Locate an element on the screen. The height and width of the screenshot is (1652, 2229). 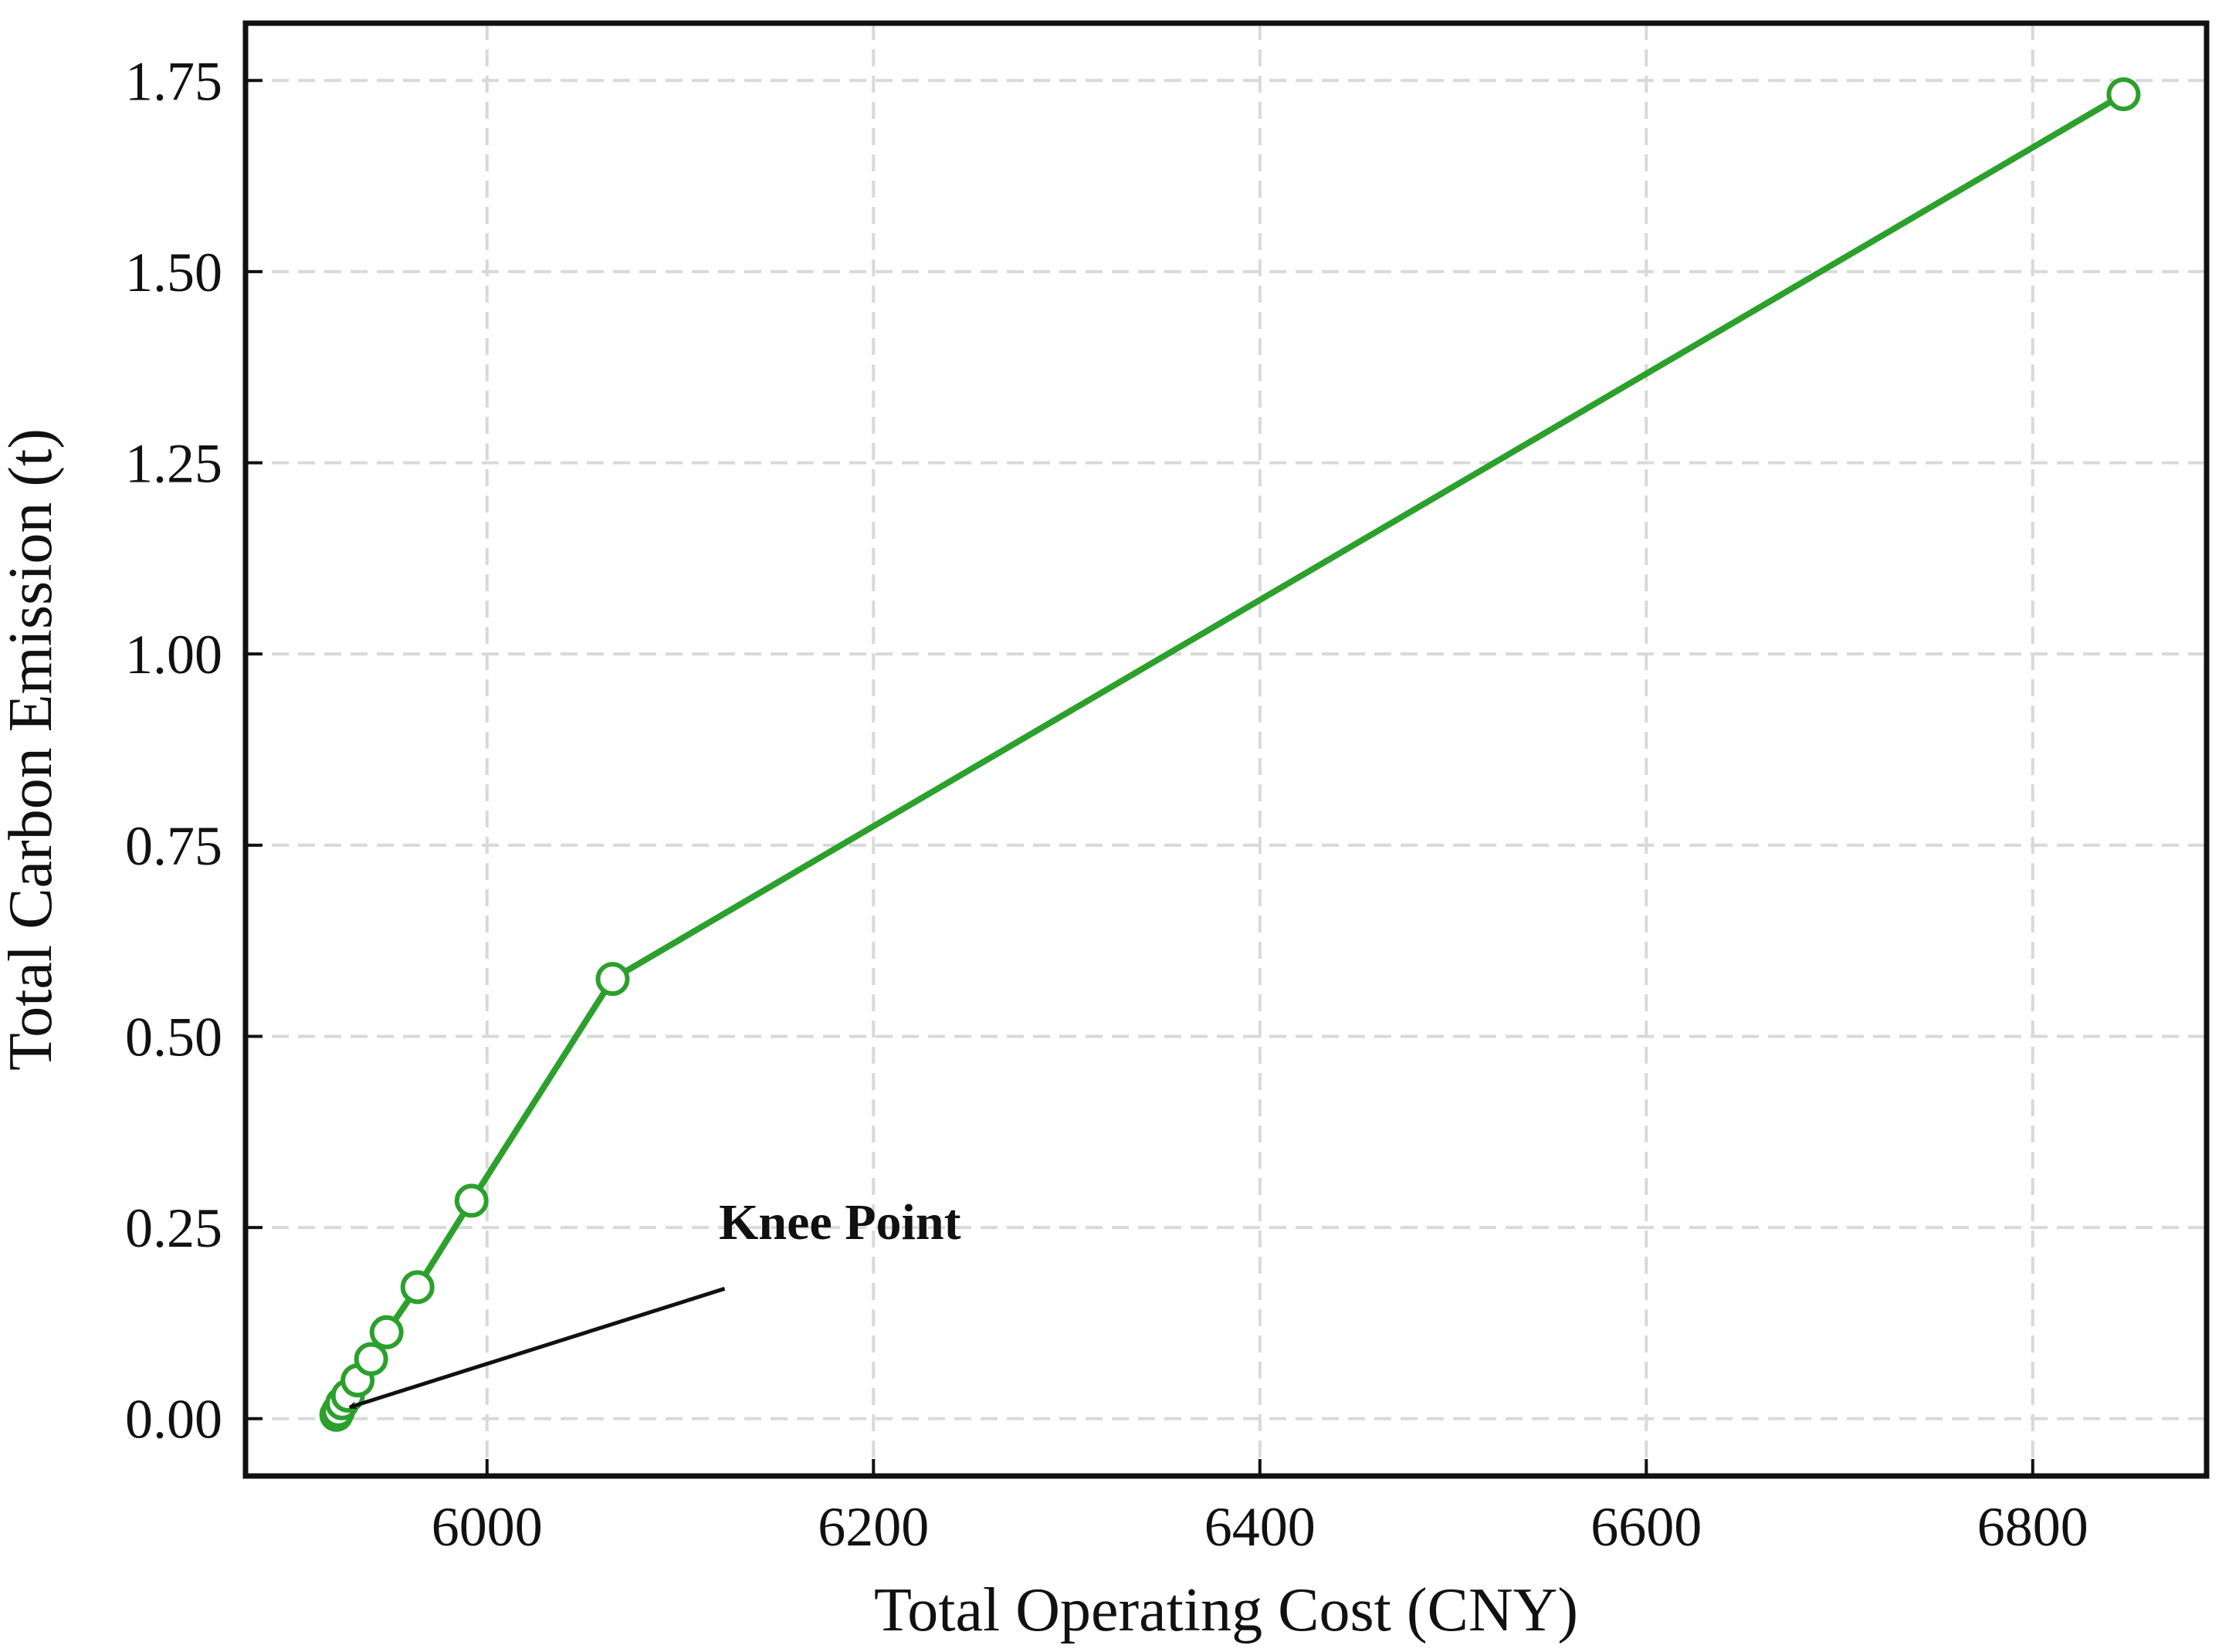
y-tick-label: 0.50 is located at coordinates (173, 1037).